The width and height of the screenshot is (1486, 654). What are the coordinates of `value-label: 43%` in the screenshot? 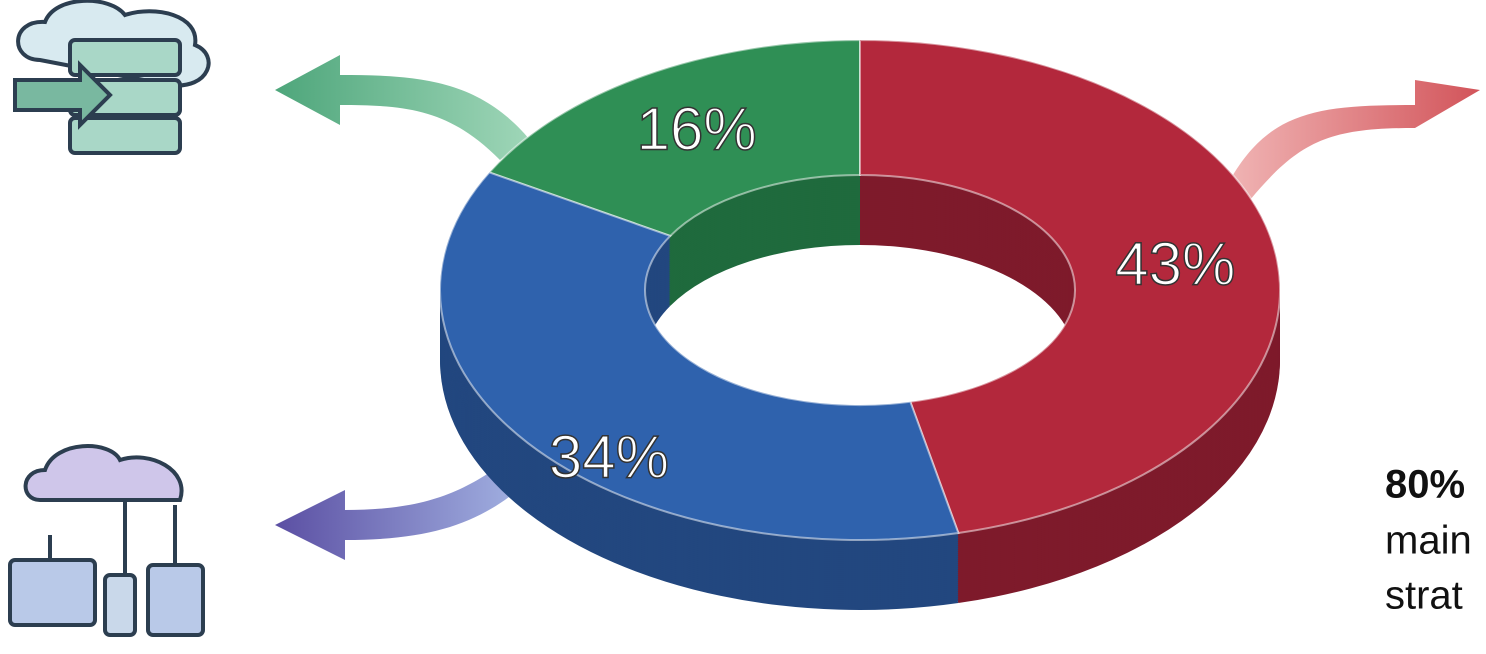 It's located at (1175, 263).